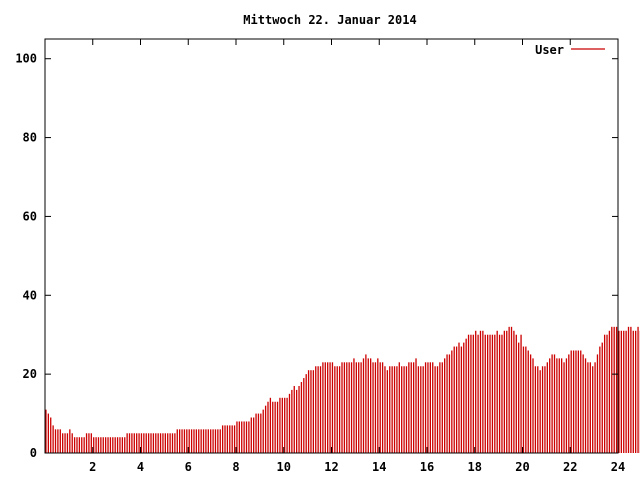 Image resolution: width=640 pixels, height=480 pixels. I want to click on x-tick-label: 6, so click(188, 467).